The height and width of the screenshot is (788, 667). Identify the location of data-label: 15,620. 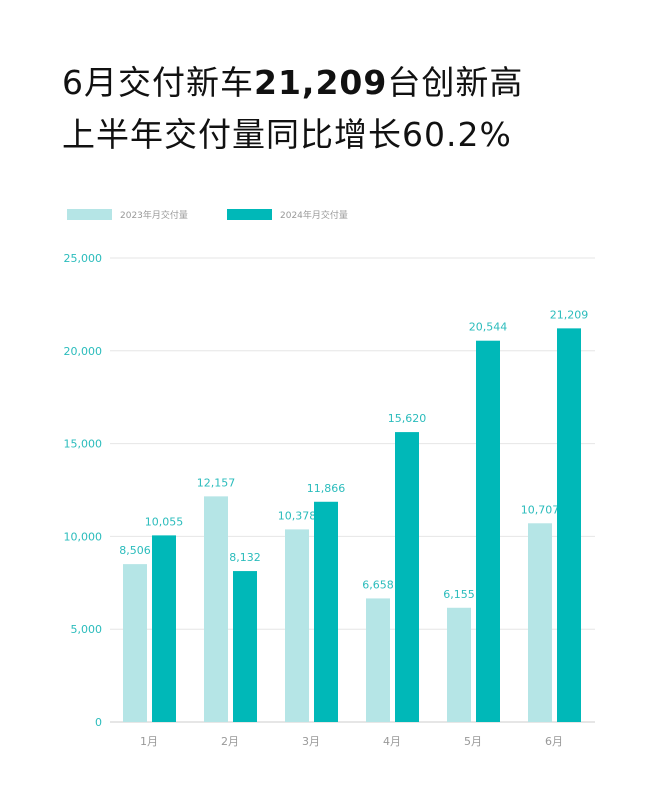
(407, 418).